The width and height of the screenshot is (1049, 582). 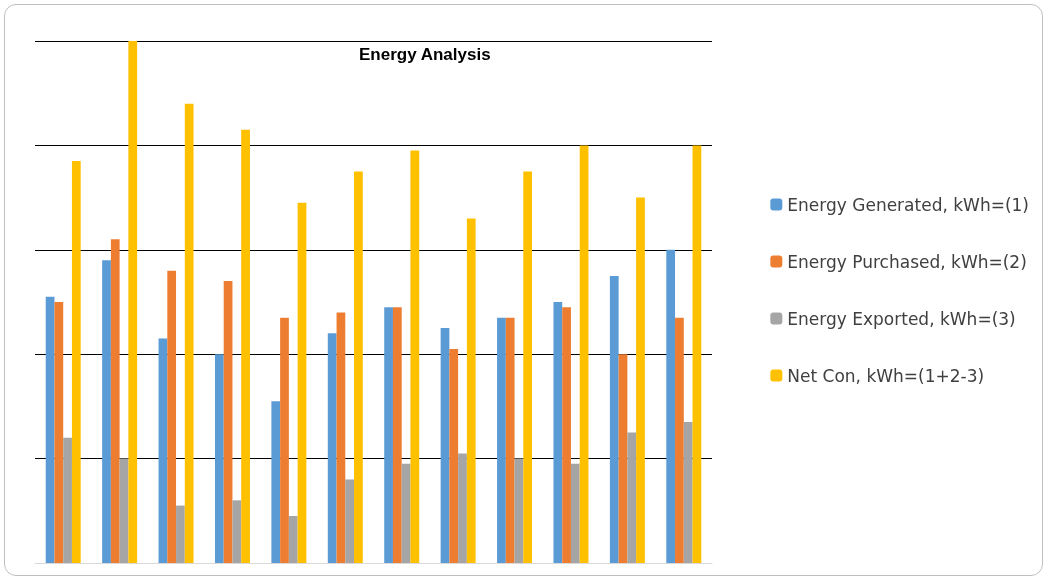 I want to click on legend-label: Energy Purchased, kWh=(2), so click(x=907, y=261).